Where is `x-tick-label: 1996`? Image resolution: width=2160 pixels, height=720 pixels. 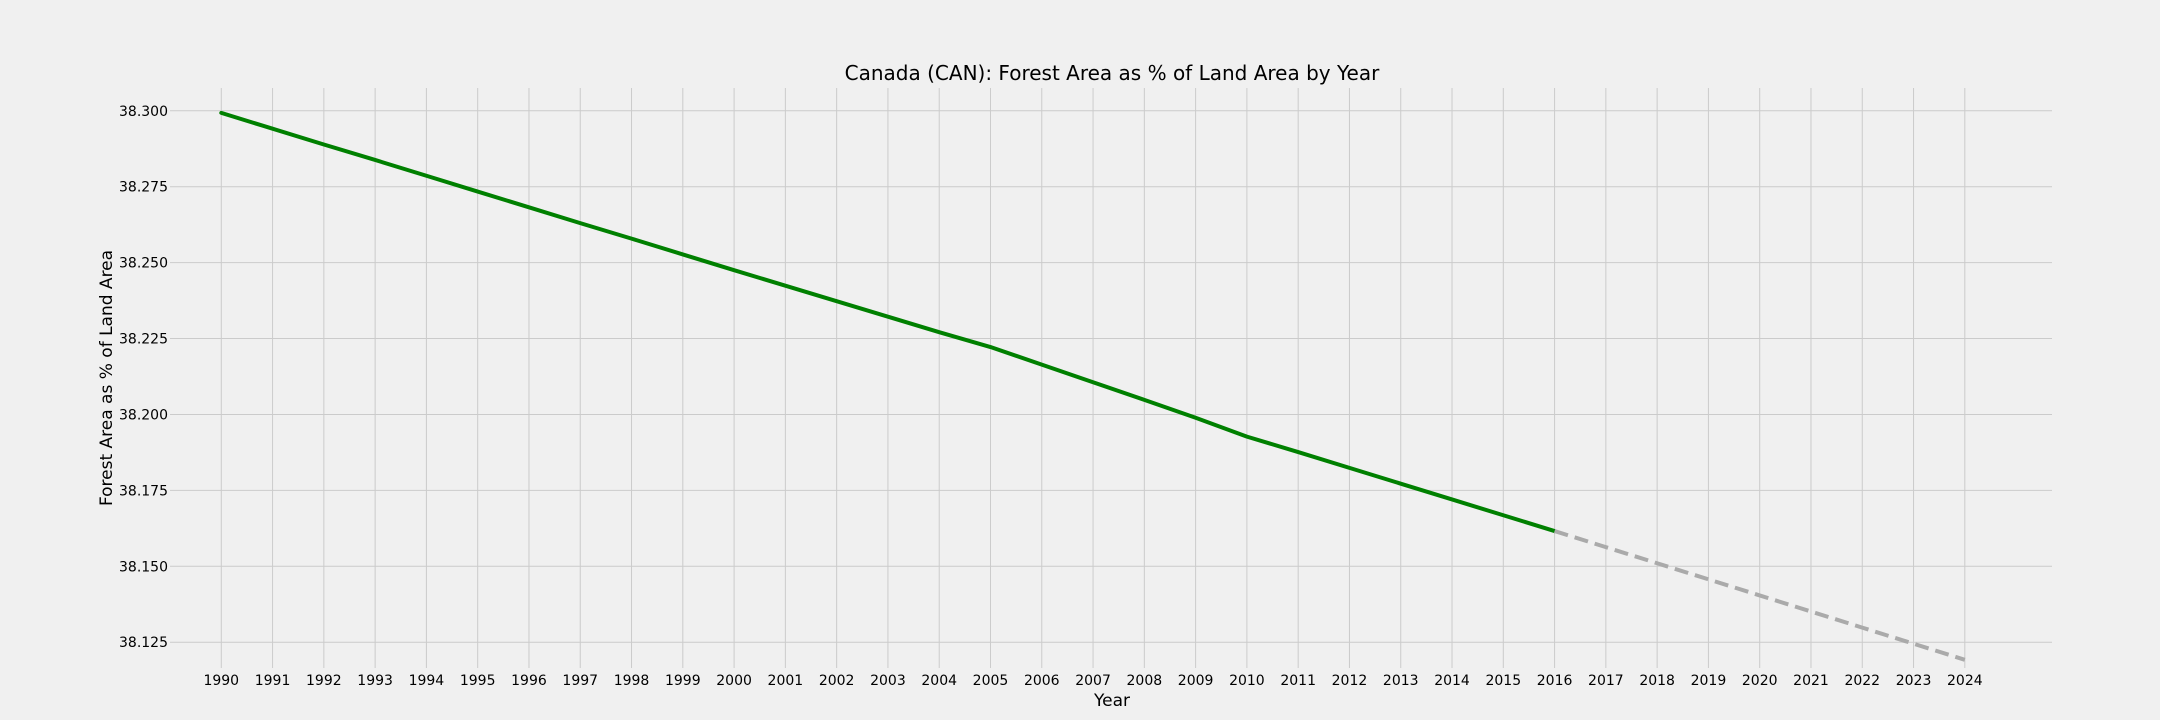
x-tick-label: 1996 is located at coordinates (529, 681).